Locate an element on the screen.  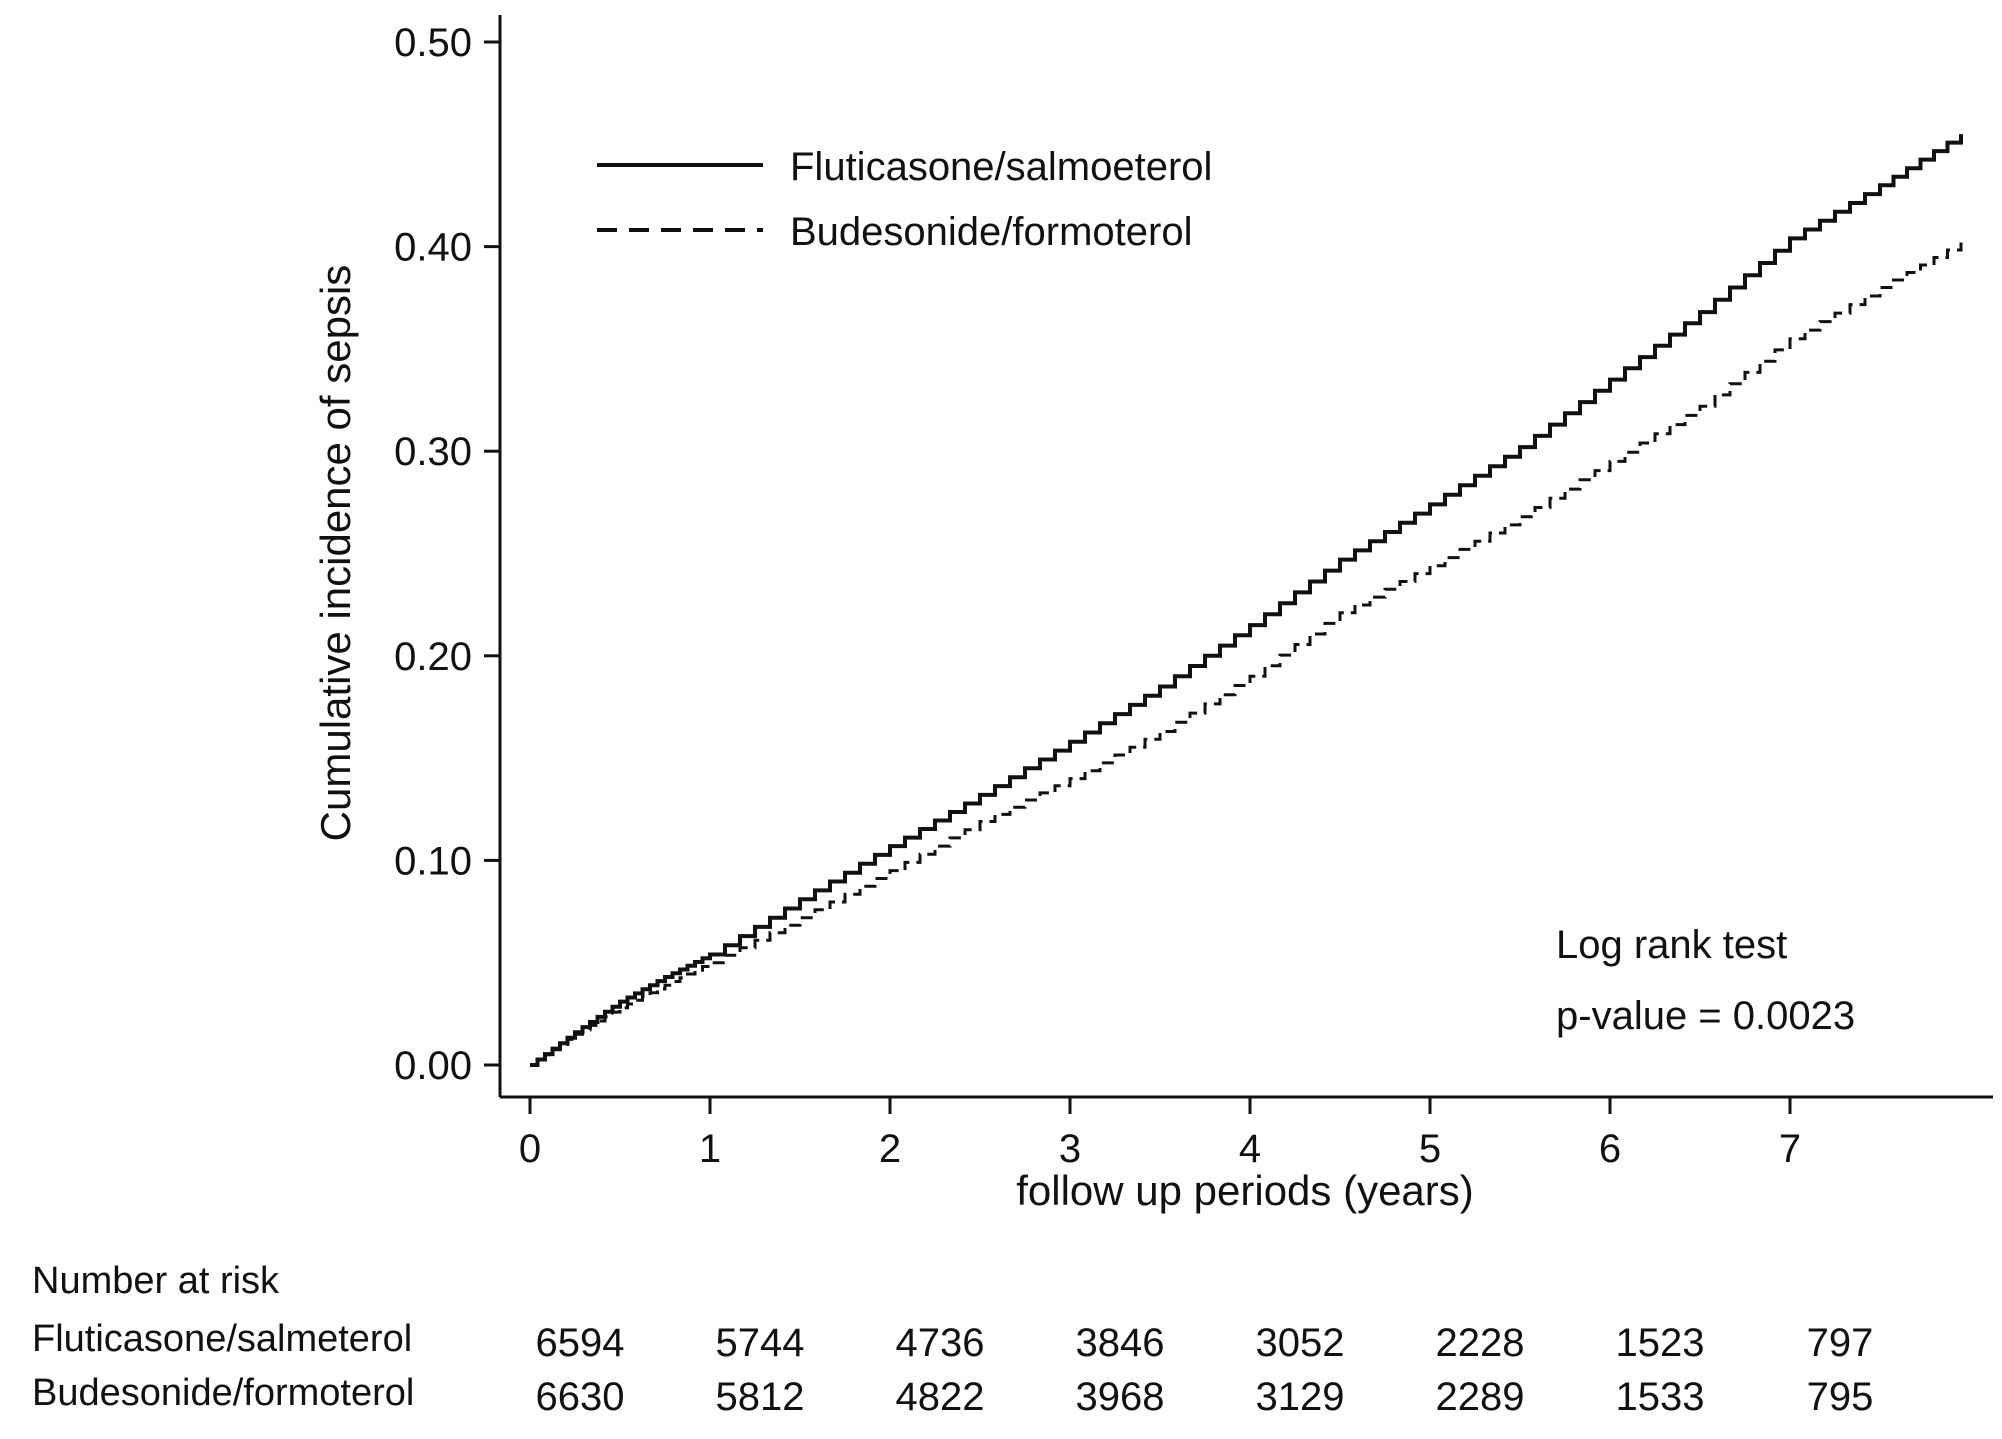
risk-value: 797 is located at coordinates (1840, 1343).